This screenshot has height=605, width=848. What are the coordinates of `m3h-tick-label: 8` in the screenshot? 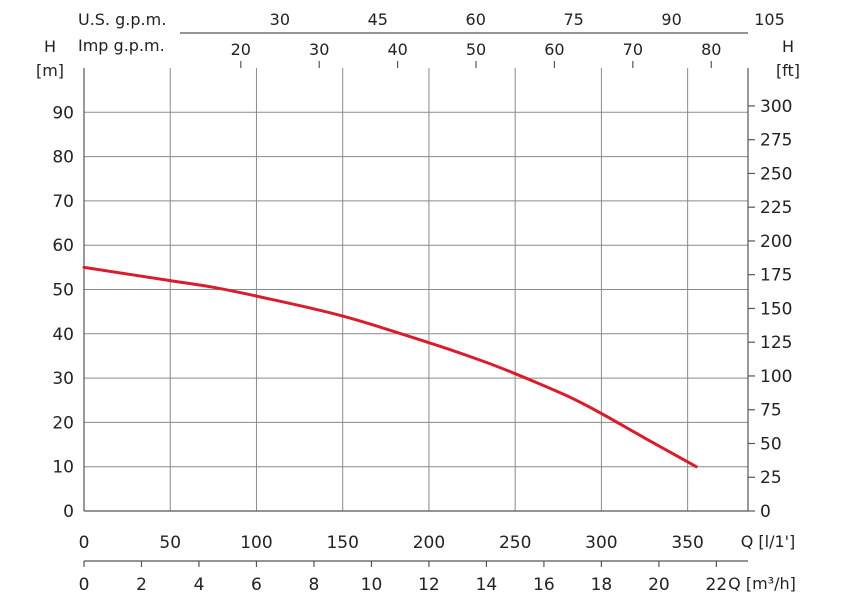 It's located at (314, 585).